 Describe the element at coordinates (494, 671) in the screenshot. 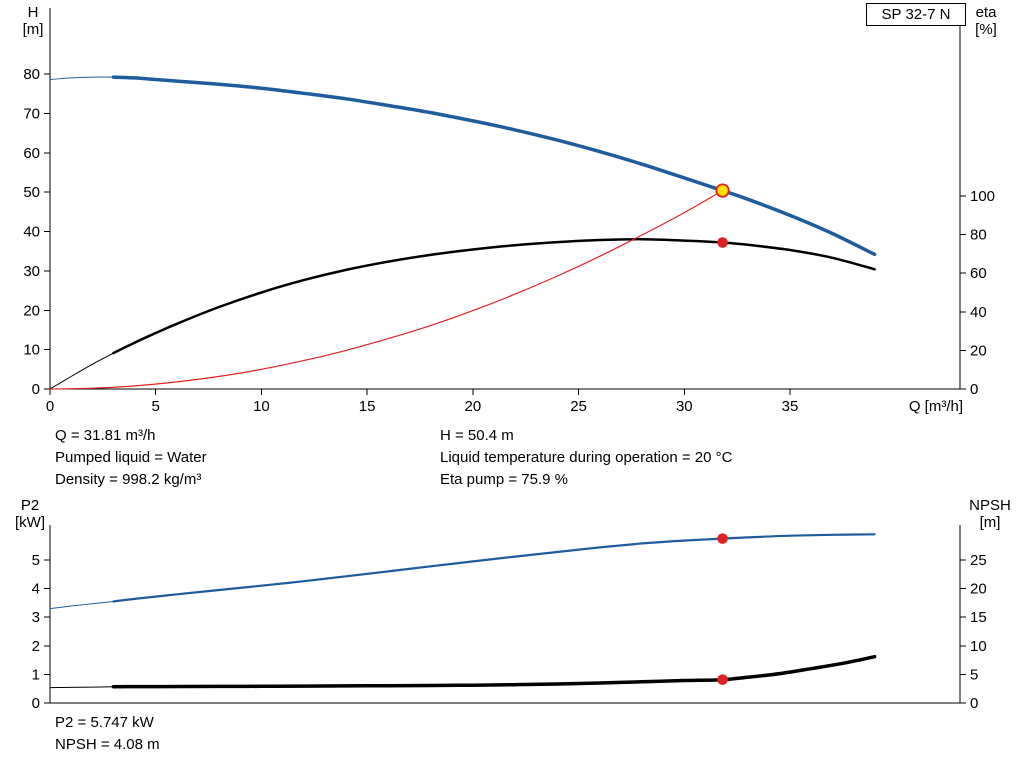

I see `npsh-curve` at that location.